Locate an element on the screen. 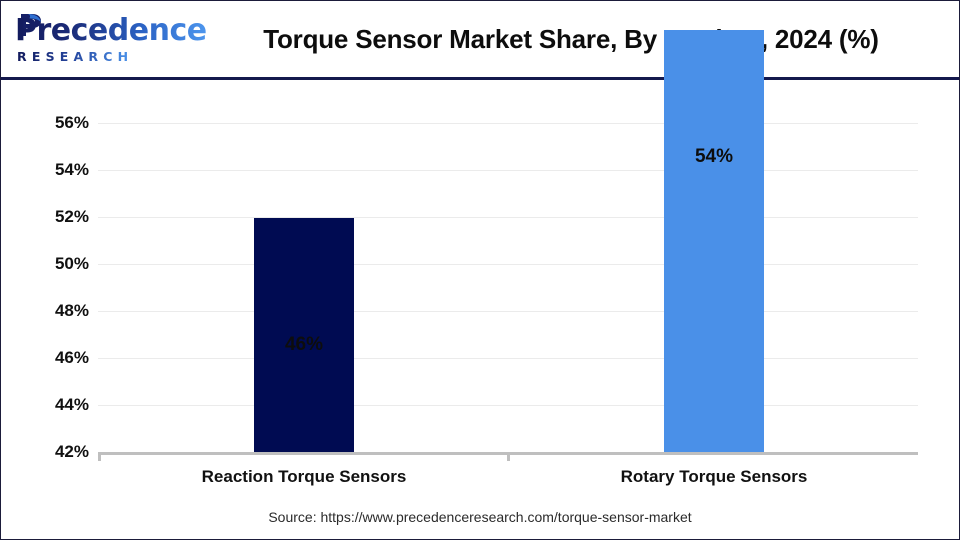  y-axis-tick-labels: 56% 54% 52% 50% 48% 46% 44% 42% is located at coordinates (51, 270).